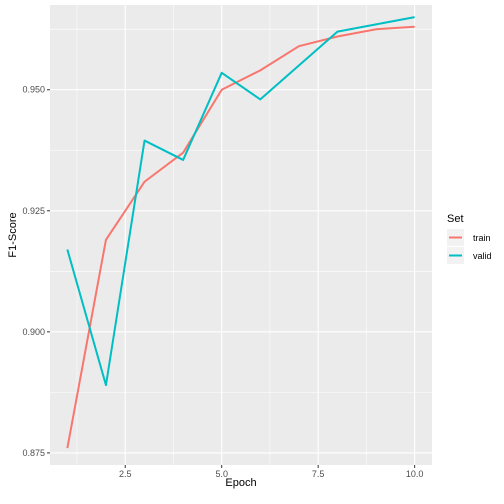 The height and width of the screenshot is (504, 504). I want to click on x-axis: 2.5 5.0 7.5 10.0, so click(271, 472).